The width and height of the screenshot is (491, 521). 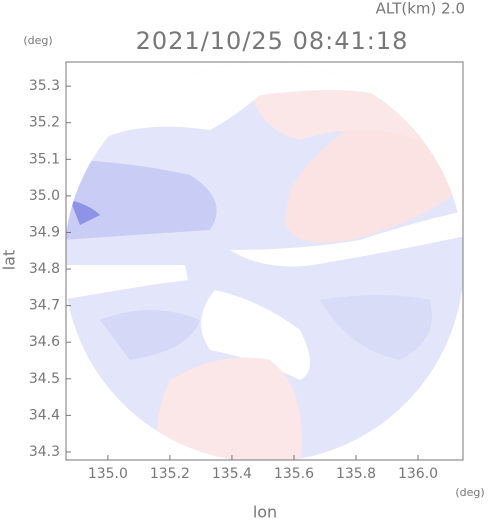 What do you see at coordinates (420, 9) in the screenshot?
I see `subtitle: ALT(km) 2.0` at bounding box center [420, 9].